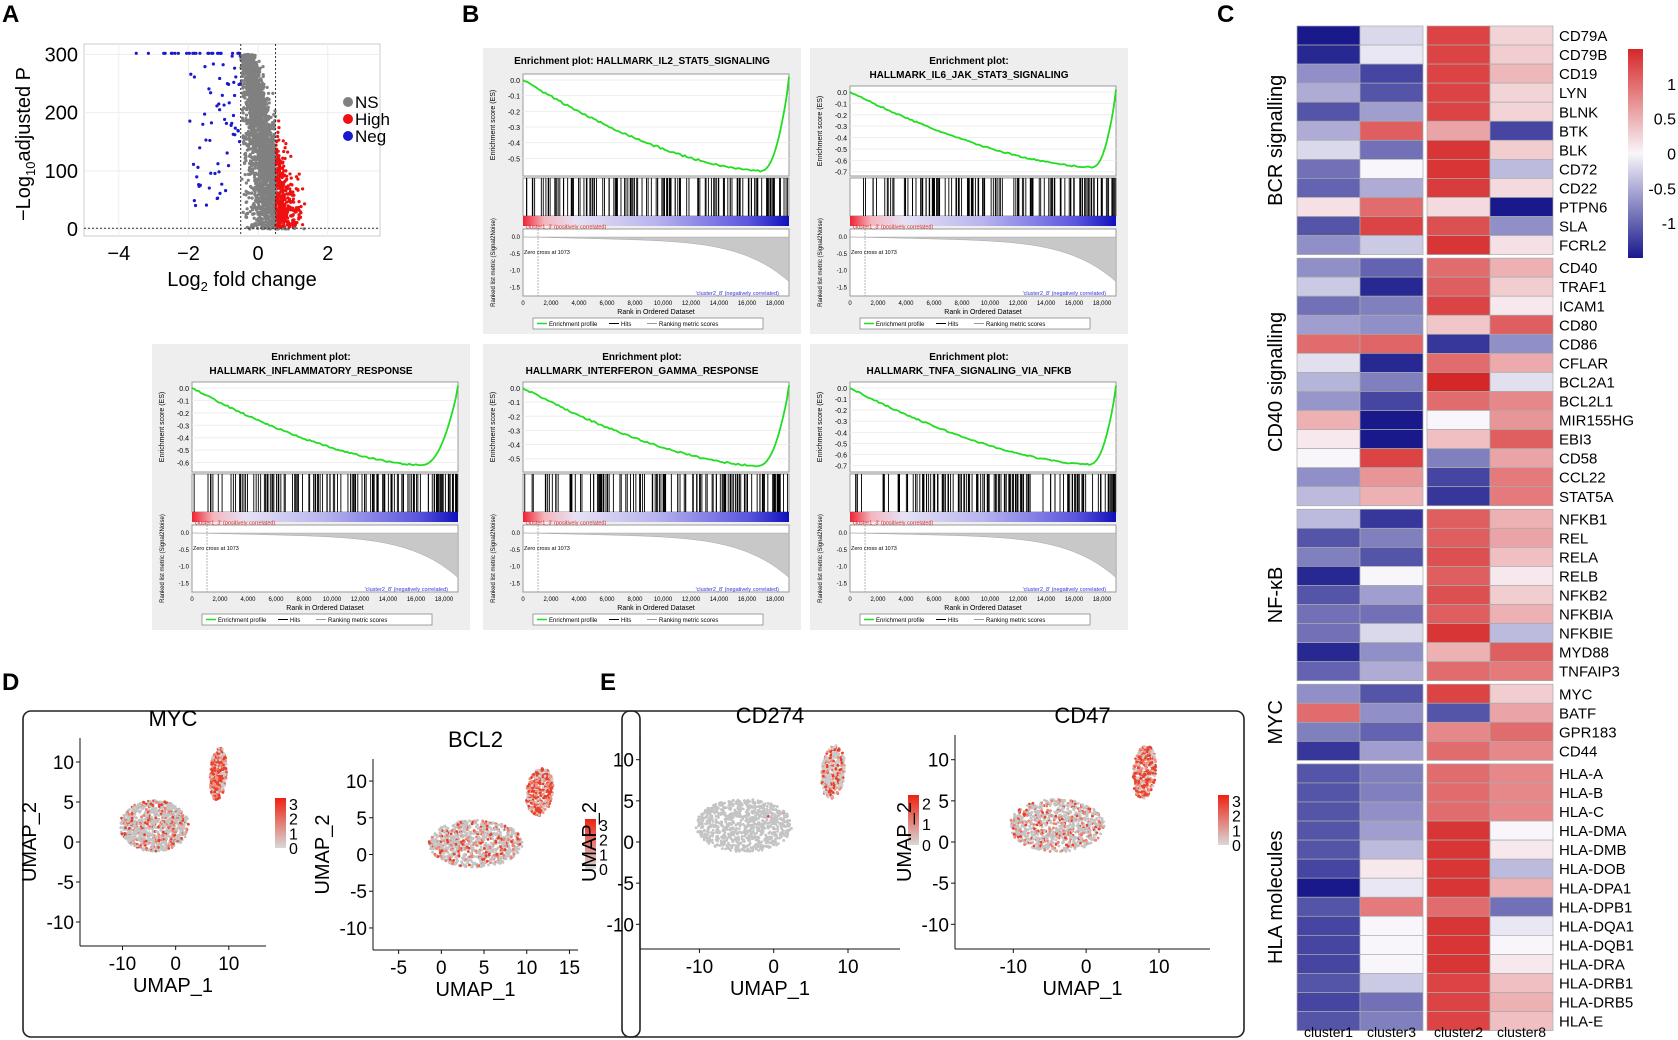  I want to click on metric-tick-label: -1.5, so click(184, 585).